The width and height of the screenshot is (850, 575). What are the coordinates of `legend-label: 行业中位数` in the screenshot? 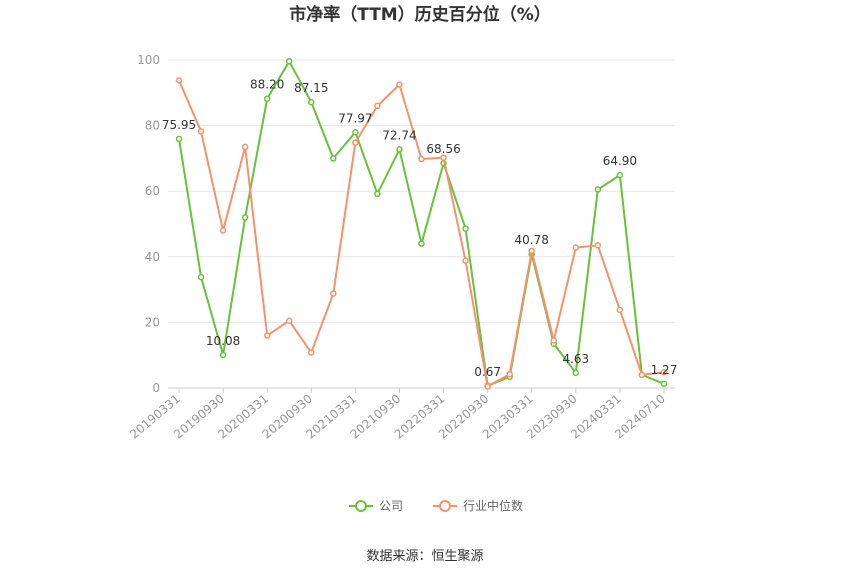 It's located at (493, 505).